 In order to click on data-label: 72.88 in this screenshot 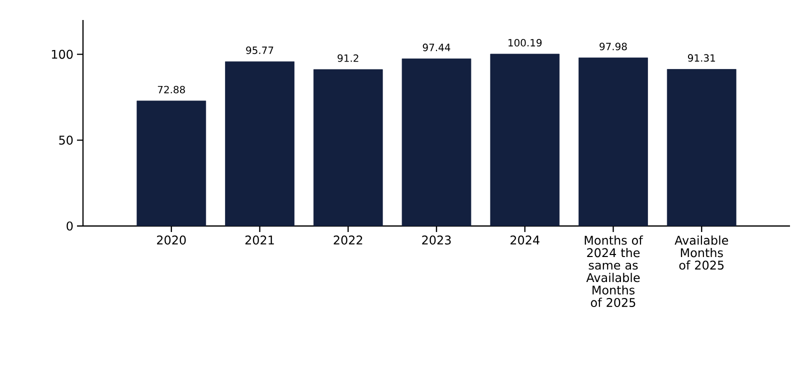, I will do `click(171, 90)`.